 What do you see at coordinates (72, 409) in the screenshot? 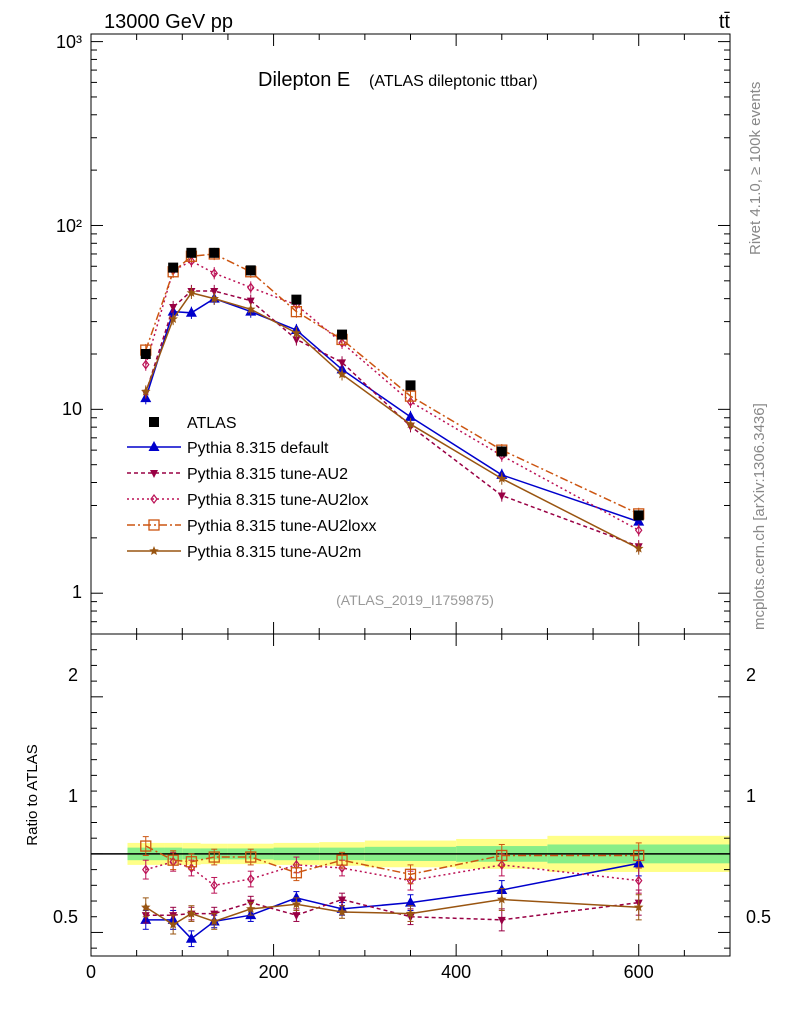
I see `y-tick-label-10: 10` at bounding box center [72, 409].